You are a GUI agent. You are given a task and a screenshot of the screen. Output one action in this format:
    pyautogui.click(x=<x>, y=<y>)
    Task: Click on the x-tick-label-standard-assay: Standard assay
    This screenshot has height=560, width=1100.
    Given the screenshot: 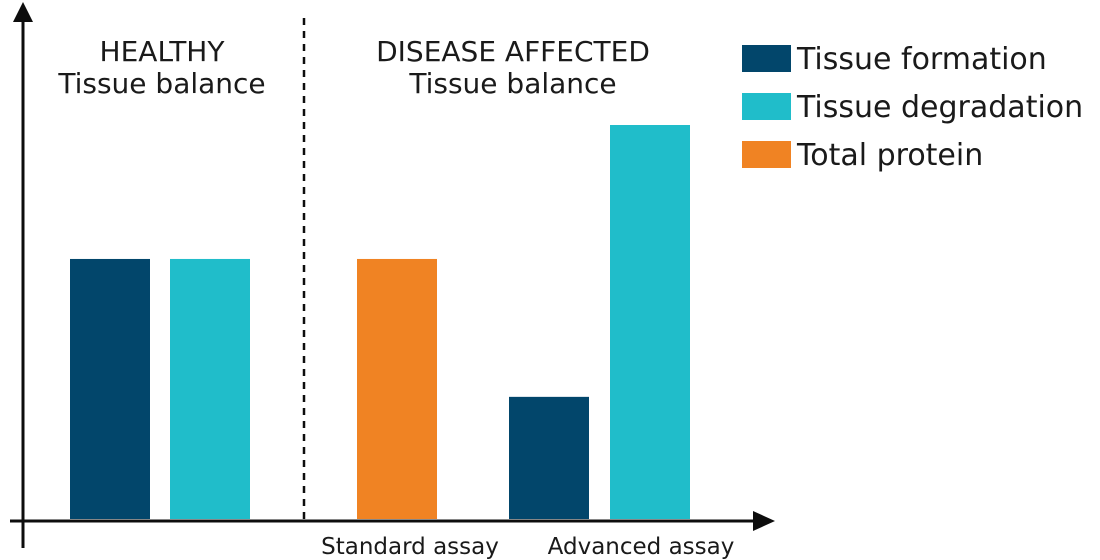 What is the action you would take?
    pyautogui.click(x=410, y=547)
    